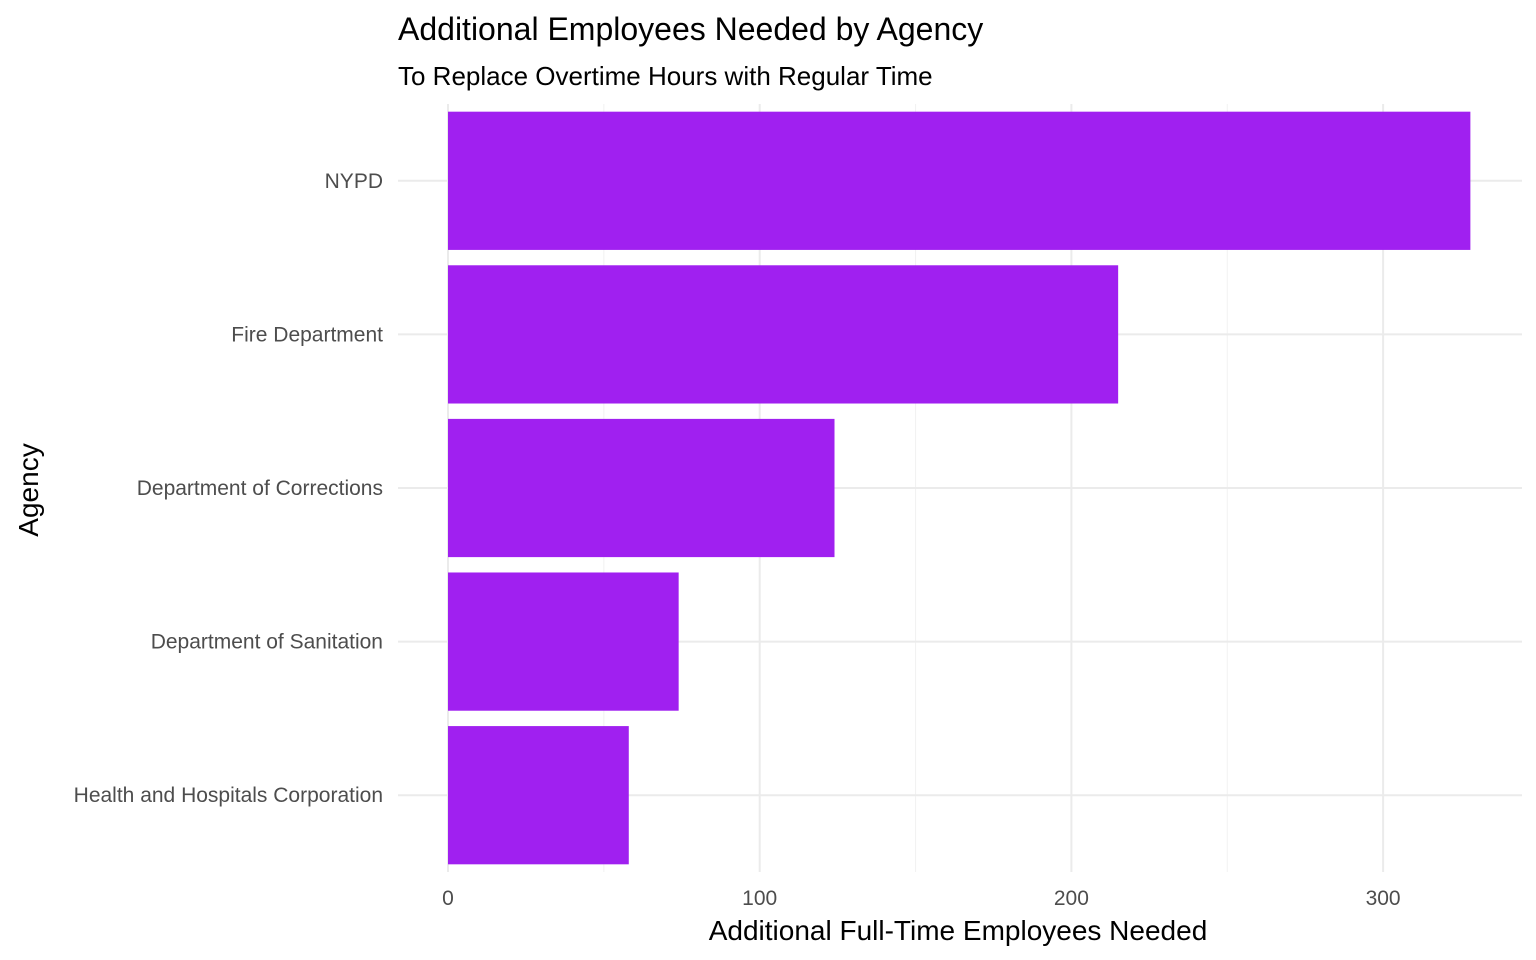 The width and height of the screenshot is (1536, 960). What do you see at coordinates (260, 488) in the screenshot?
I see `y-tick-label: Department of Corrections` at bounding box center [260, 488].